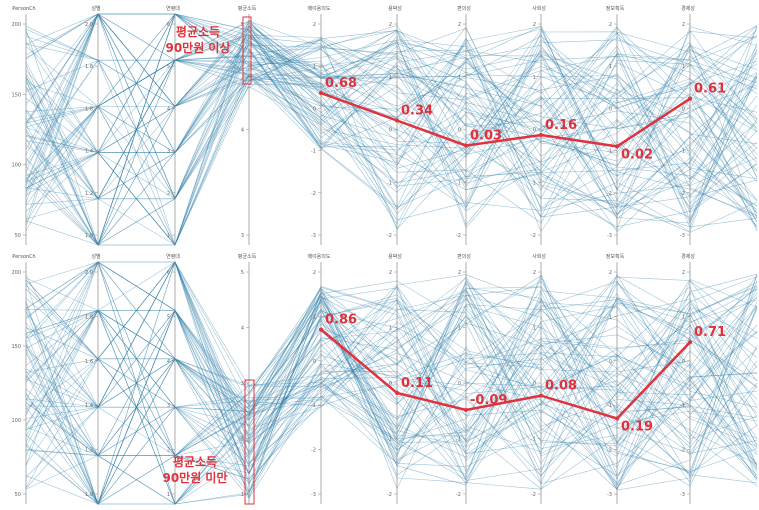 The height and width of the screenshot is (510, 759). What do you see at coordinates (197, 47) in the screenshot?
I see `annotation-top-line2: 90만원 이상` at bounding box center [197, 47].